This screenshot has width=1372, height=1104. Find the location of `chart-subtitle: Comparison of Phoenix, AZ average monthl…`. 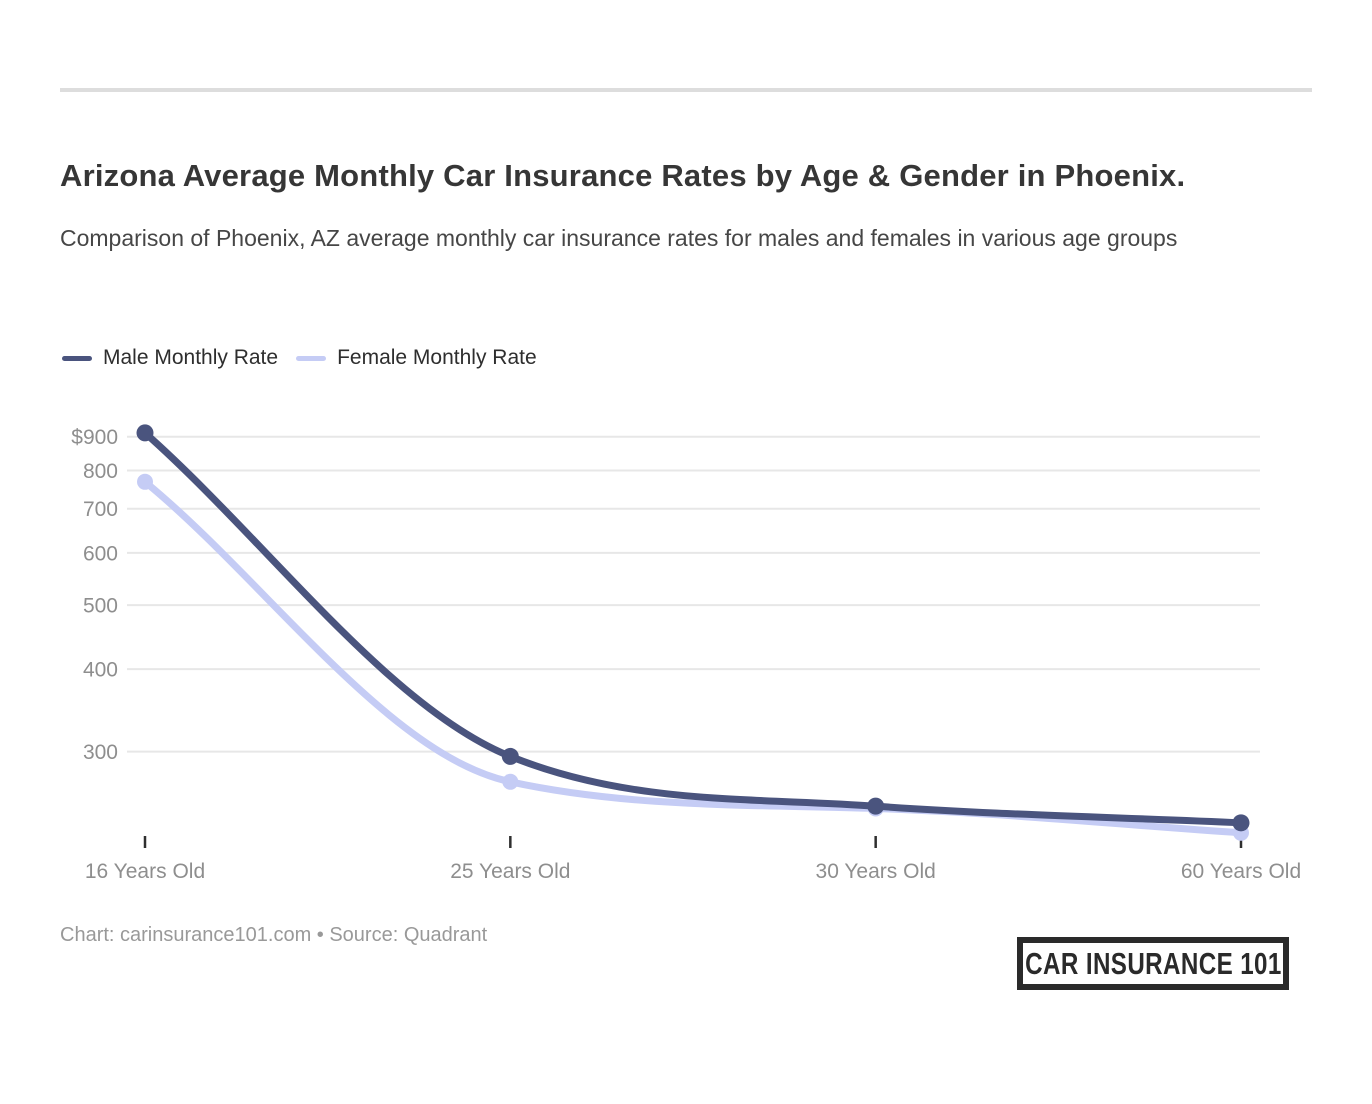

chart-subtitle: Comparison of Phoenix, AZ average monthl… is located at coordinates (619, 238).